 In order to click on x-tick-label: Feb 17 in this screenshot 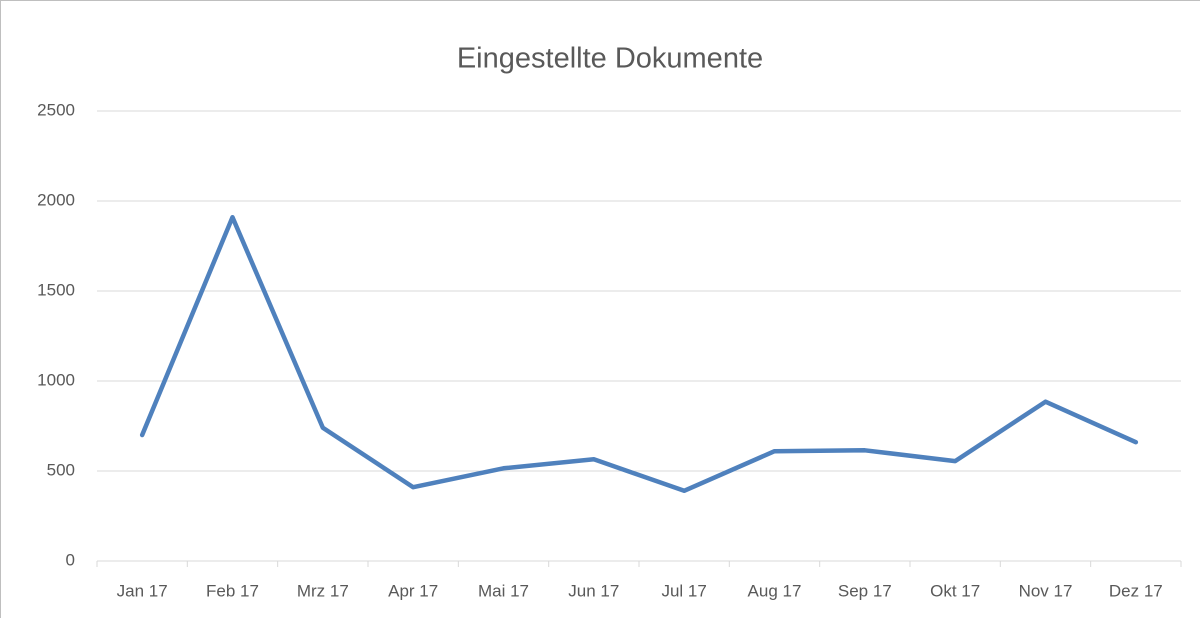, I will do `click(232, 590)`.